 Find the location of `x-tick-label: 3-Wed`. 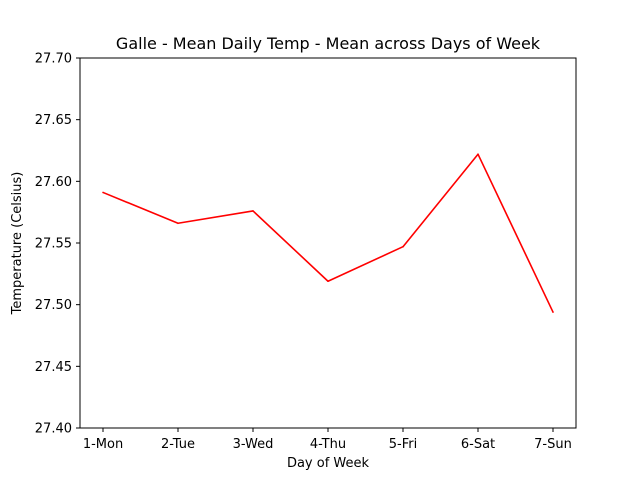

x-tick-label: 3-Wed is located at coordinates (253, 444).